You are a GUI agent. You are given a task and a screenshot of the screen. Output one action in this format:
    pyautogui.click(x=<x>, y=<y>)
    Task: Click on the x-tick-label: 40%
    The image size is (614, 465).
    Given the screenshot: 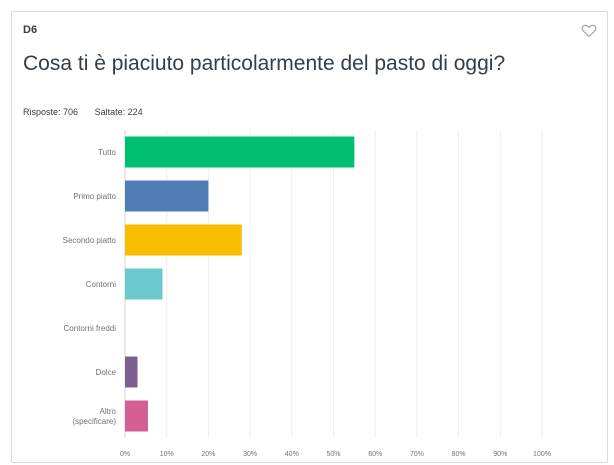 What is the action you would take?
    pyautogui.click(x=292, y=454)
    